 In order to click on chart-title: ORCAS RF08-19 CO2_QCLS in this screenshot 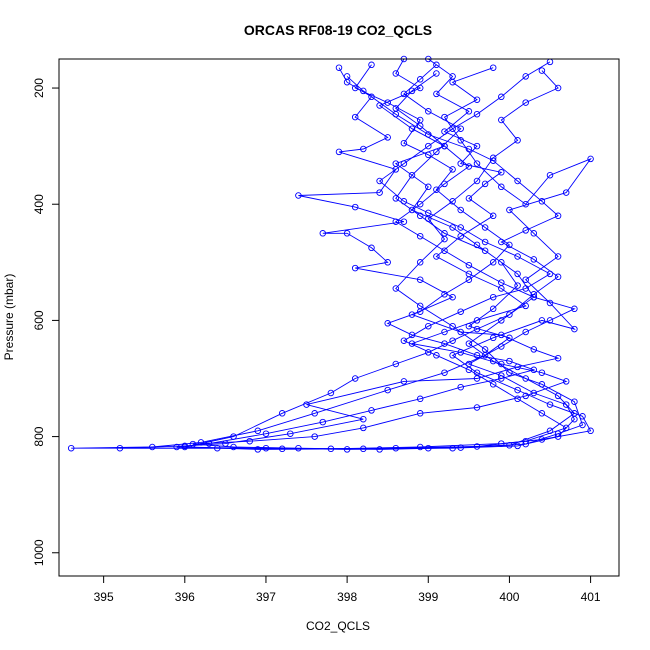, I will do `click(338, 30)`.